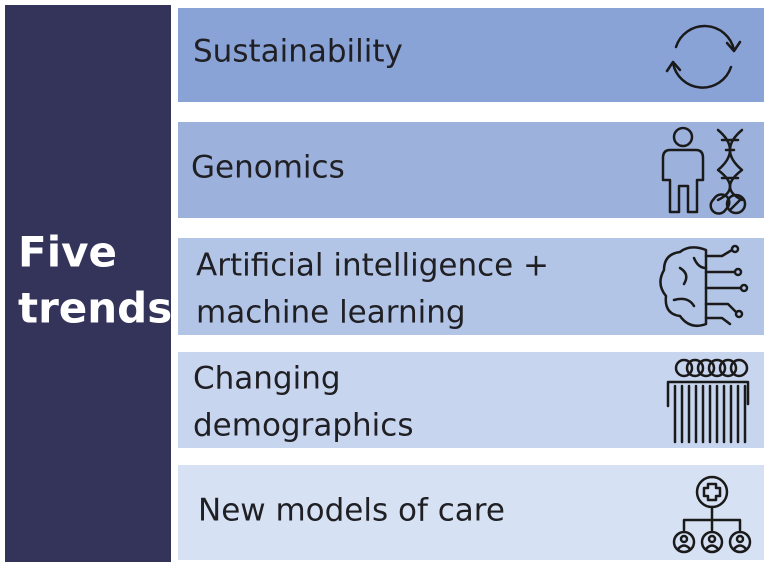  What do you see at coordinates (95, 308) in the screenshot?
I see `sidebar-title: trends` at bounding box center [95, 308].